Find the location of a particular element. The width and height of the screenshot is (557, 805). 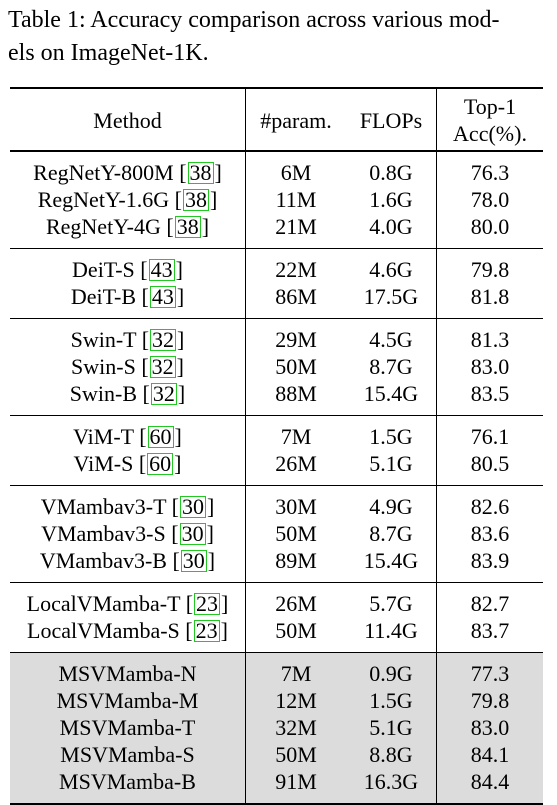

method-name: MSVMamba-S is located at coordinates (127, 754).